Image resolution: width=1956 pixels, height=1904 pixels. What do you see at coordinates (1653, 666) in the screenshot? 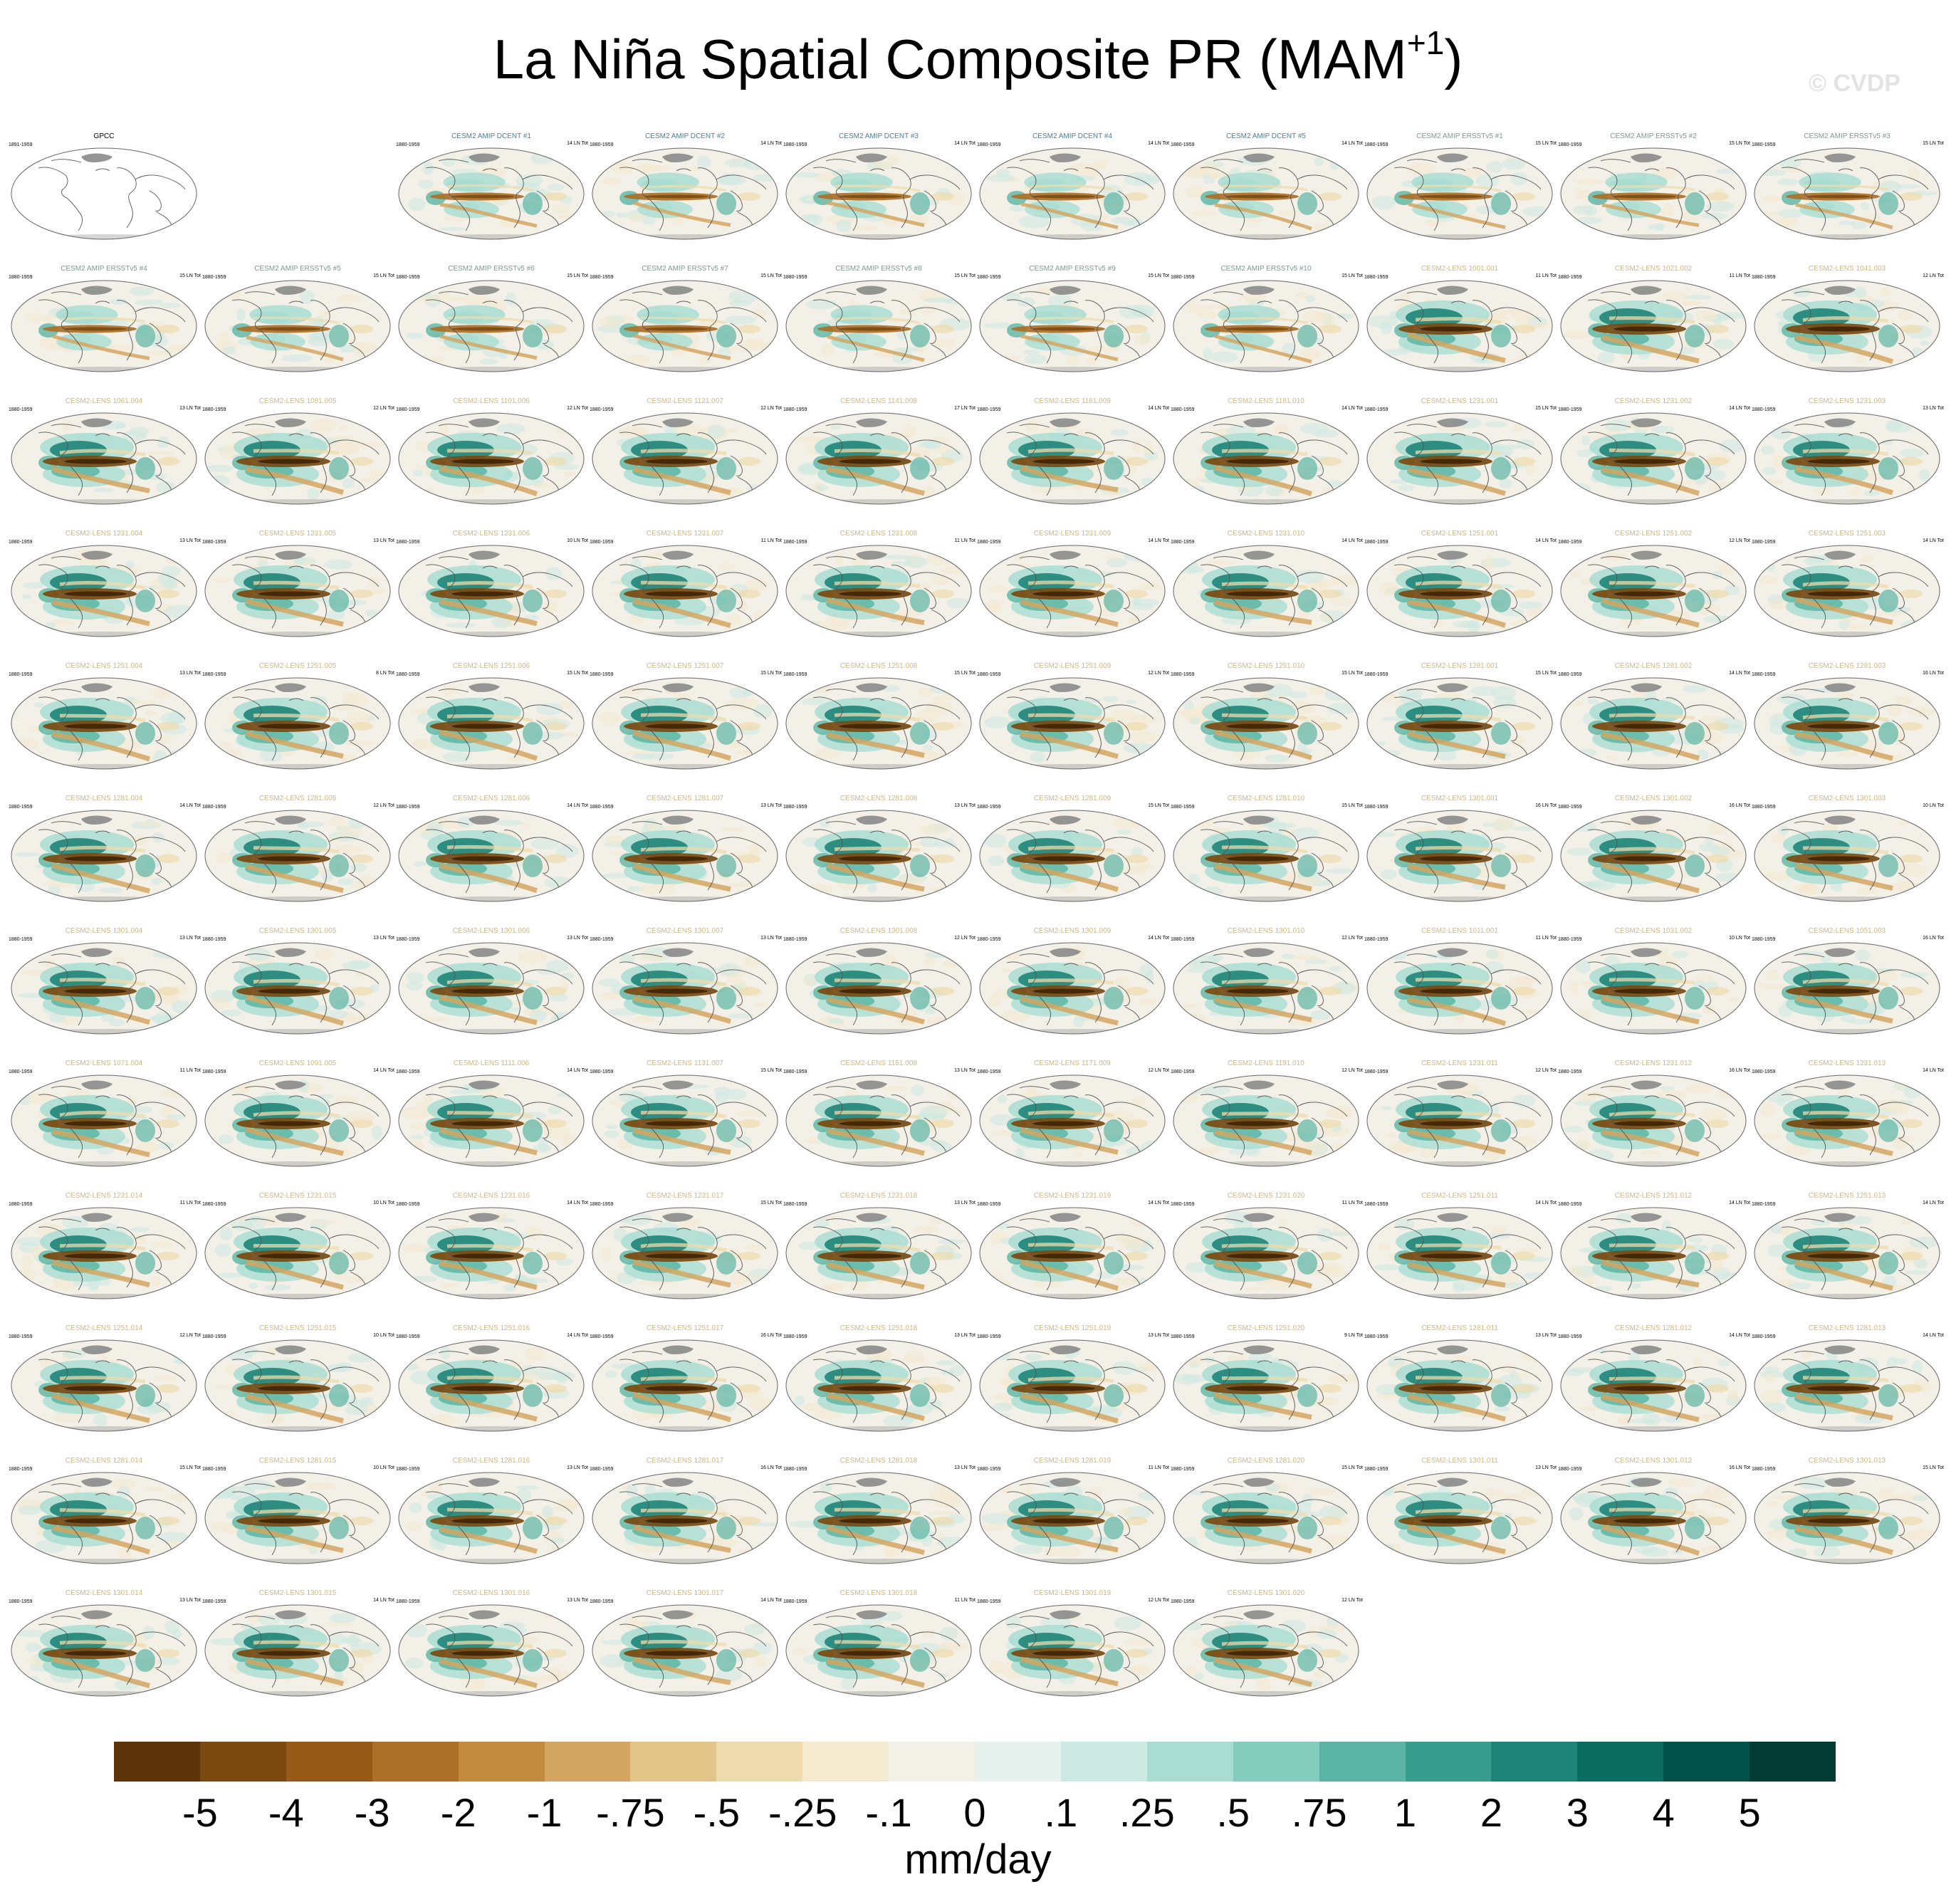
I see `panel-title: CESM2-LENS 1281.002` at bounding box center [1653, 666].